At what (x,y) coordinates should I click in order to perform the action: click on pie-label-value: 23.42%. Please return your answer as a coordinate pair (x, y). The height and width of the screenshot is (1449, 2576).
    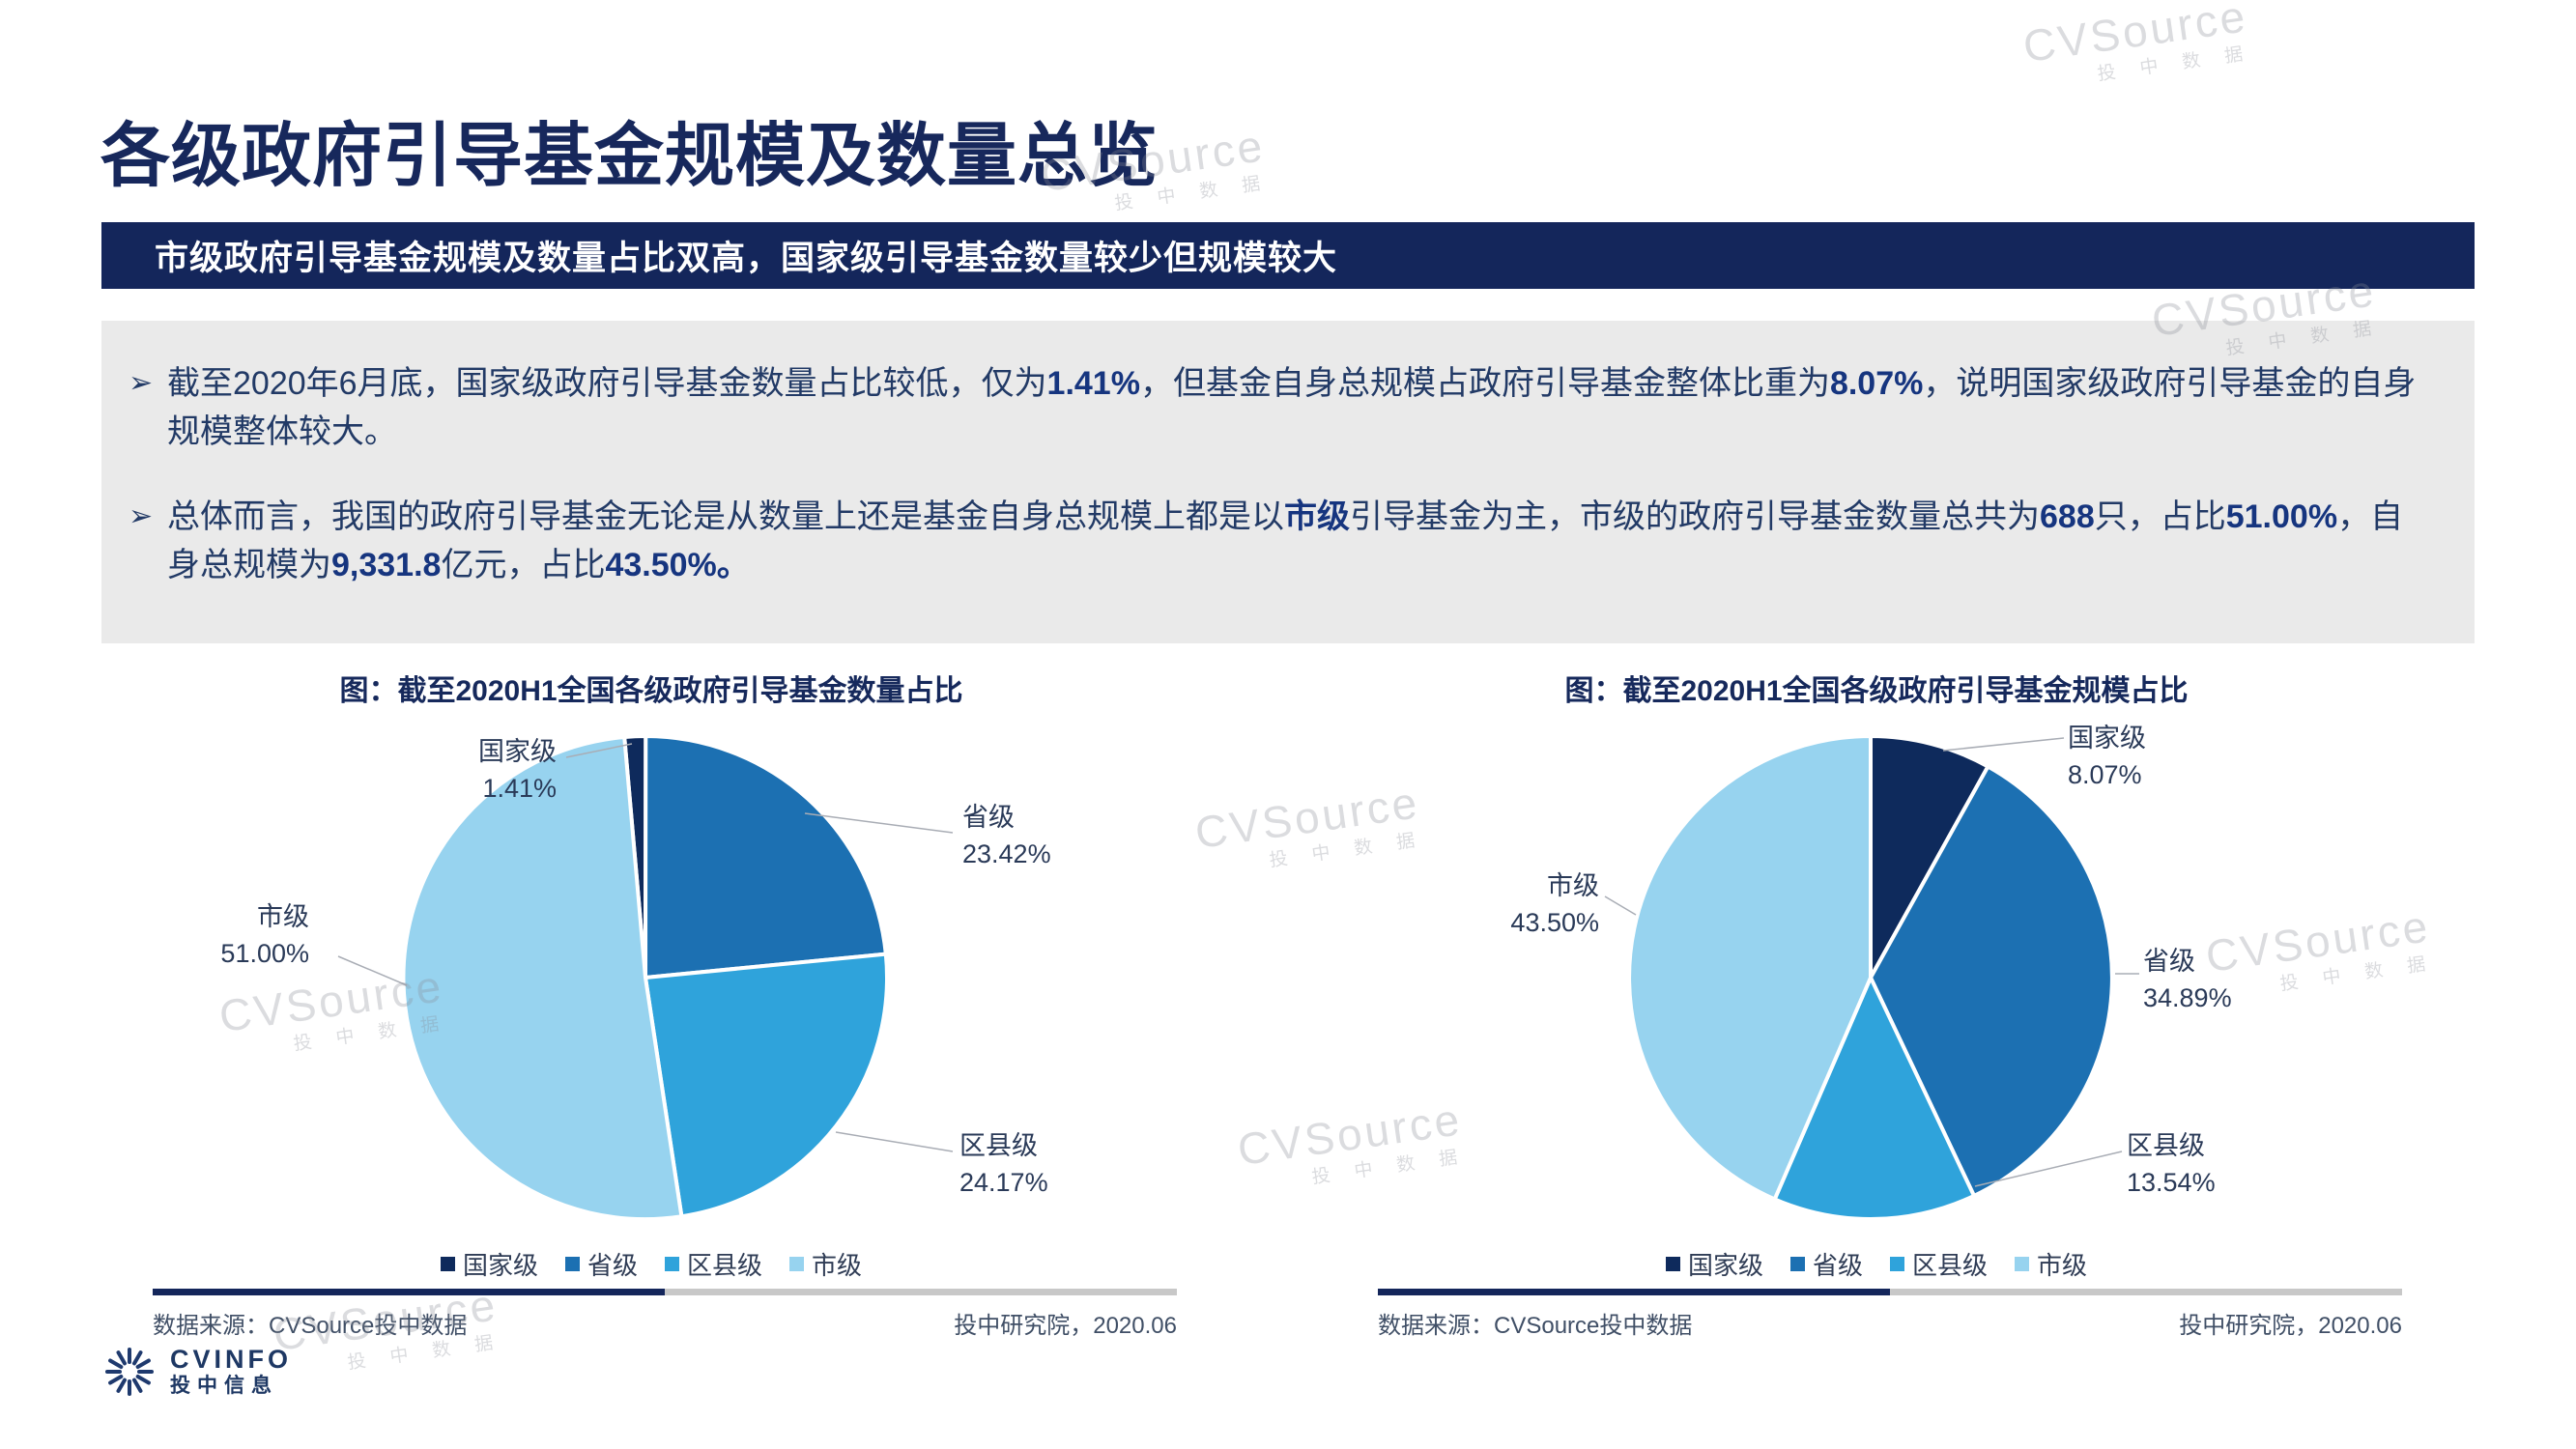
    Looking at the image, I should click on (1007, 853).